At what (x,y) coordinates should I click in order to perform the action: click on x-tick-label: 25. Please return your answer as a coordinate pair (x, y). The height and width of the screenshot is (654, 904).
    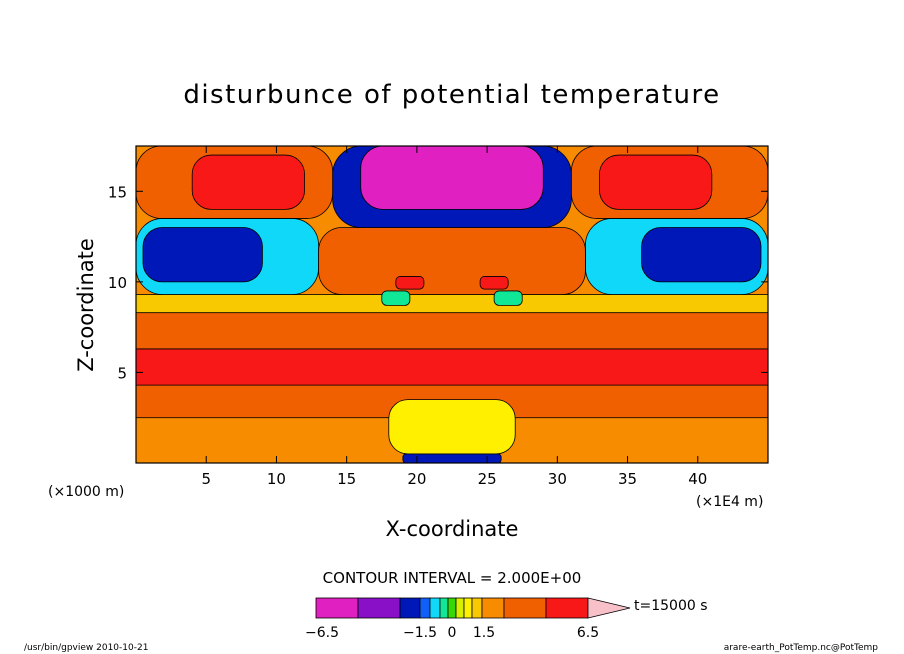
    Looking at the image, I should click on (487, 479).